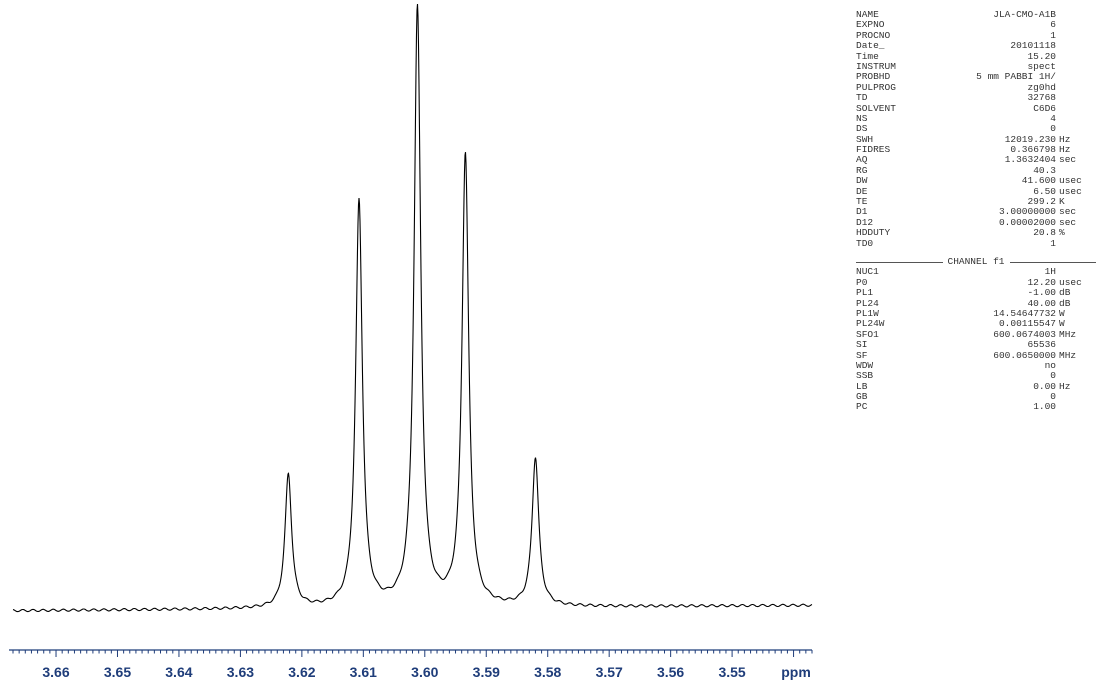 This screenshot has width=1103, height=684. What do you see at coordinates (1016, 77) in the screenshot?
I see `param-value: 5 mm PABBI 1H/` at bounding box center [1016, 77].